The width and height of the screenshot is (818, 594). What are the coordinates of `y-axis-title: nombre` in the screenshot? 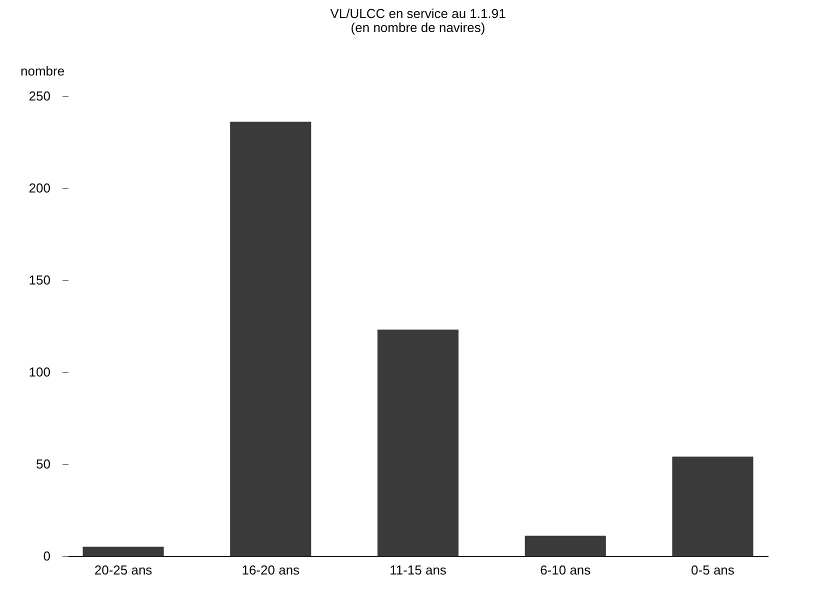 It's located at (42, 71).